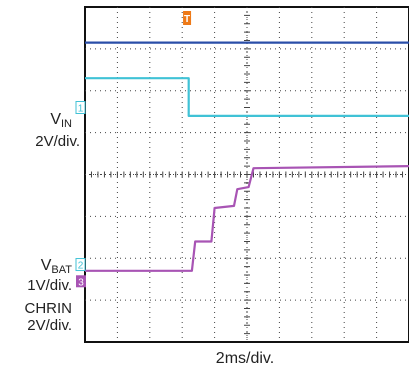 This screenshot has width=409, height=375. What do you see at coordinates (46, 122) in the screenshot?
I see `vin-label: VIN` at bounding box center [46, 122].